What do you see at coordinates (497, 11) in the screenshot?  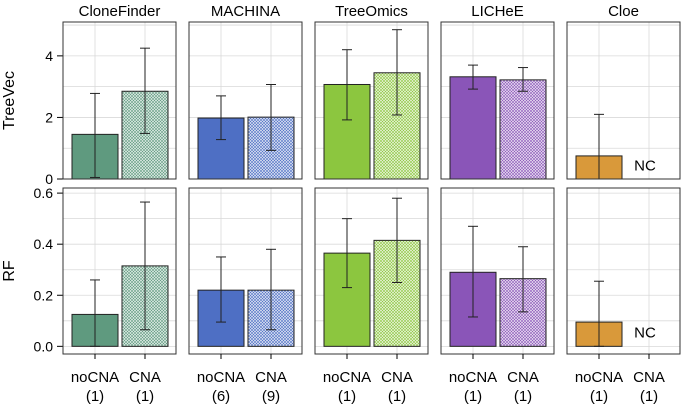 I see `facet-title-lichee: LICHeE` at bounding box center [497, 11].